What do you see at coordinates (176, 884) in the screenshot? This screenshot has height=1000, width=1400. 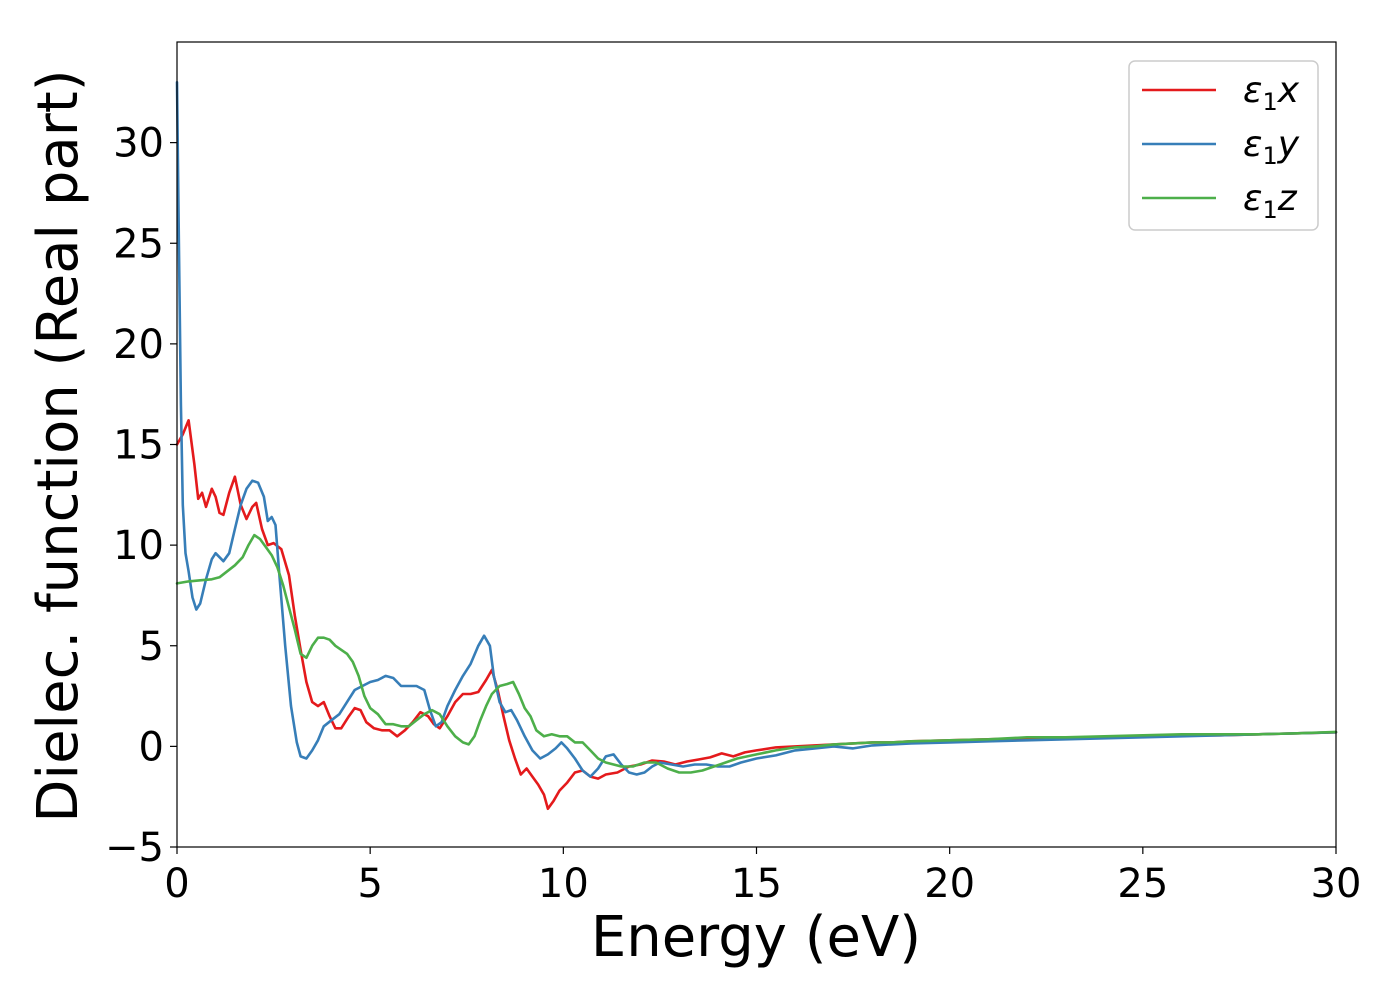 I see `x-tick-label: 0` at bounding box center [176, 884].